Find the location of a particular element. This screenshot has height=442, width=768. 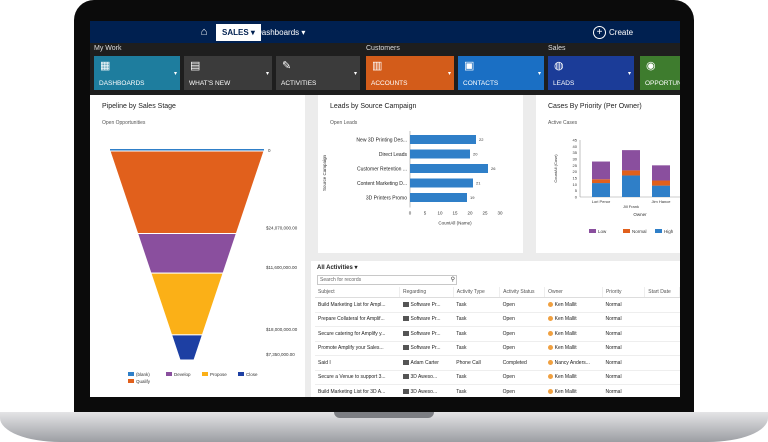

search-icon: ⚲ is located at coordinates (452, 280).